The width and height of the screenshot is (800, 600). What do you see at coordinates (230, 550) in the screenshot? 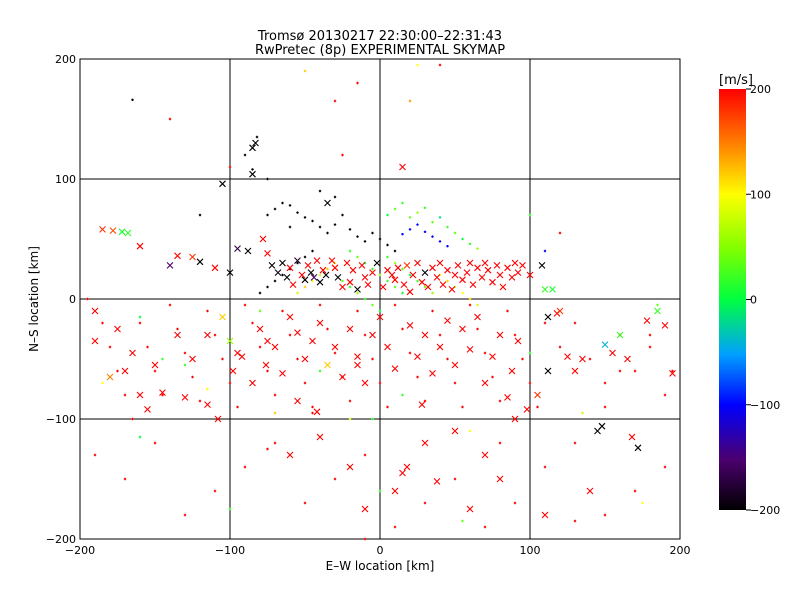
I see `x-tick-label-1: −100` at bounding box center [230, 550].